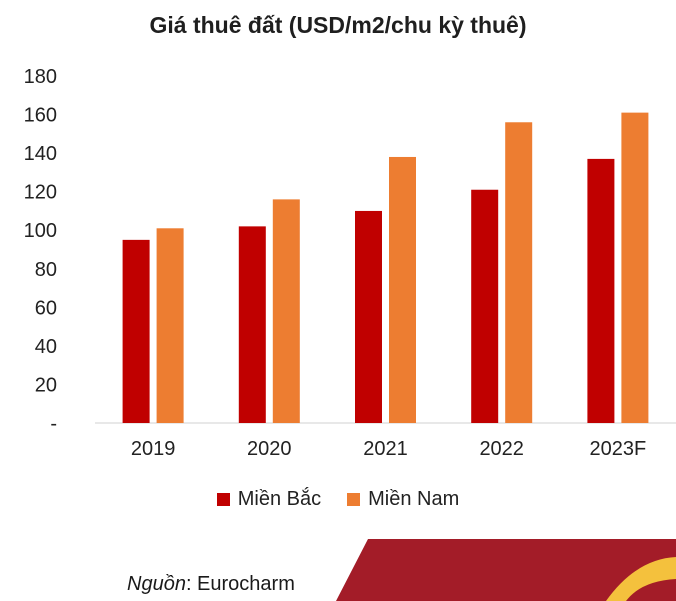 This screenshot has height=601, width=676. Describe the element at coordinates (240, 584) in the screenshot. I see `source-text: : Eurocharm` at that location.